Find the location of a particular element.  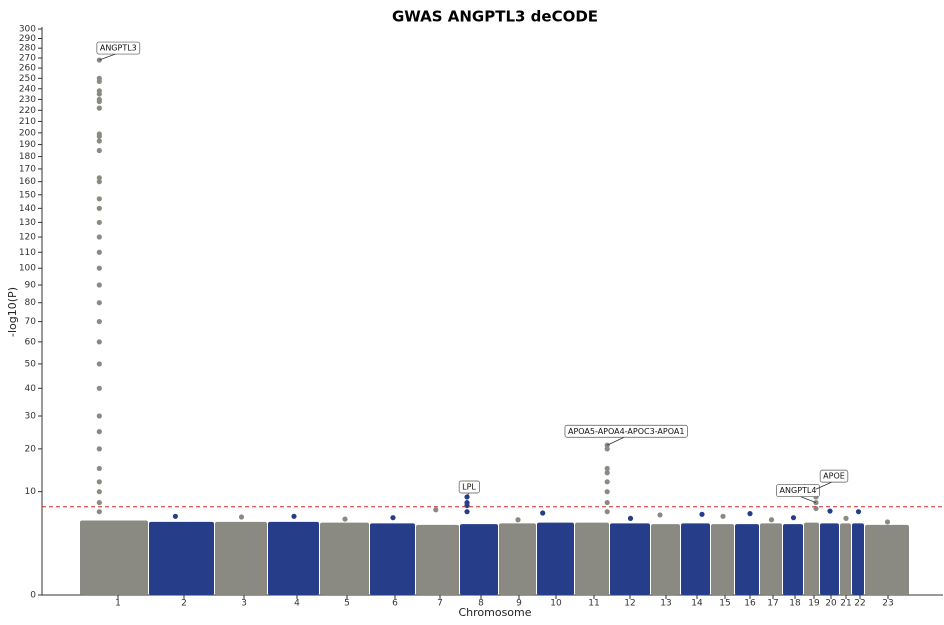

y-tick-label: 40 is located at coordinates (31, 389).